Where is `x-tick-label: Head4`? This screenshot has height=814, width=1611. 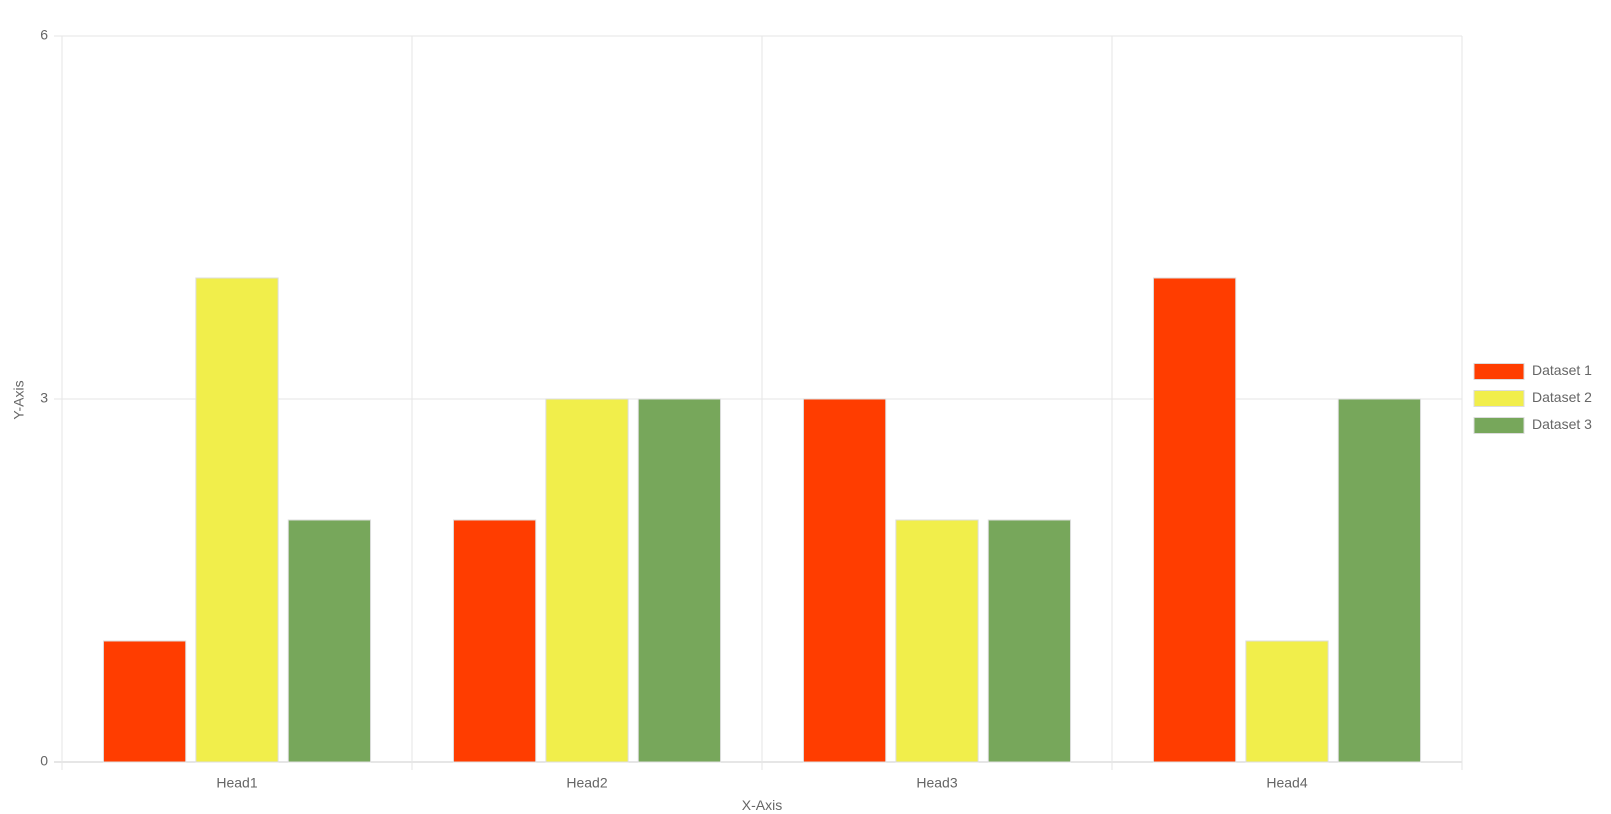 x-tick-label: Head4 is located at coordinates (1286, 783).